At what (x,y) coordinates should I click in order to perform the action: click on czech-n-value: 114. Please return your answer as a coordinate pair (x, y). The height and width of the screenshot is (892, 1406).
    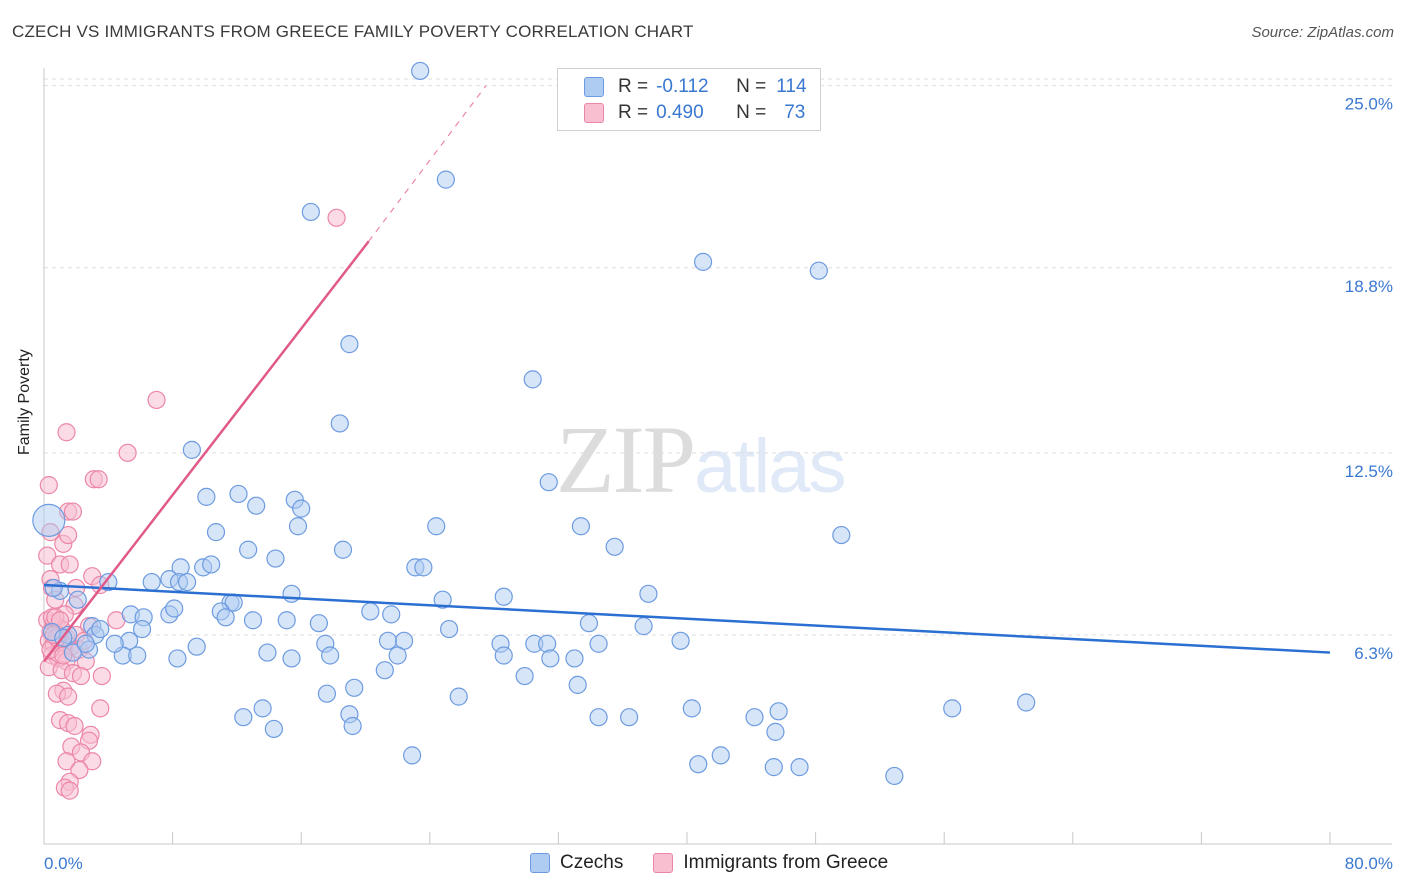
    Looking at the image, I should click on (791, 86).